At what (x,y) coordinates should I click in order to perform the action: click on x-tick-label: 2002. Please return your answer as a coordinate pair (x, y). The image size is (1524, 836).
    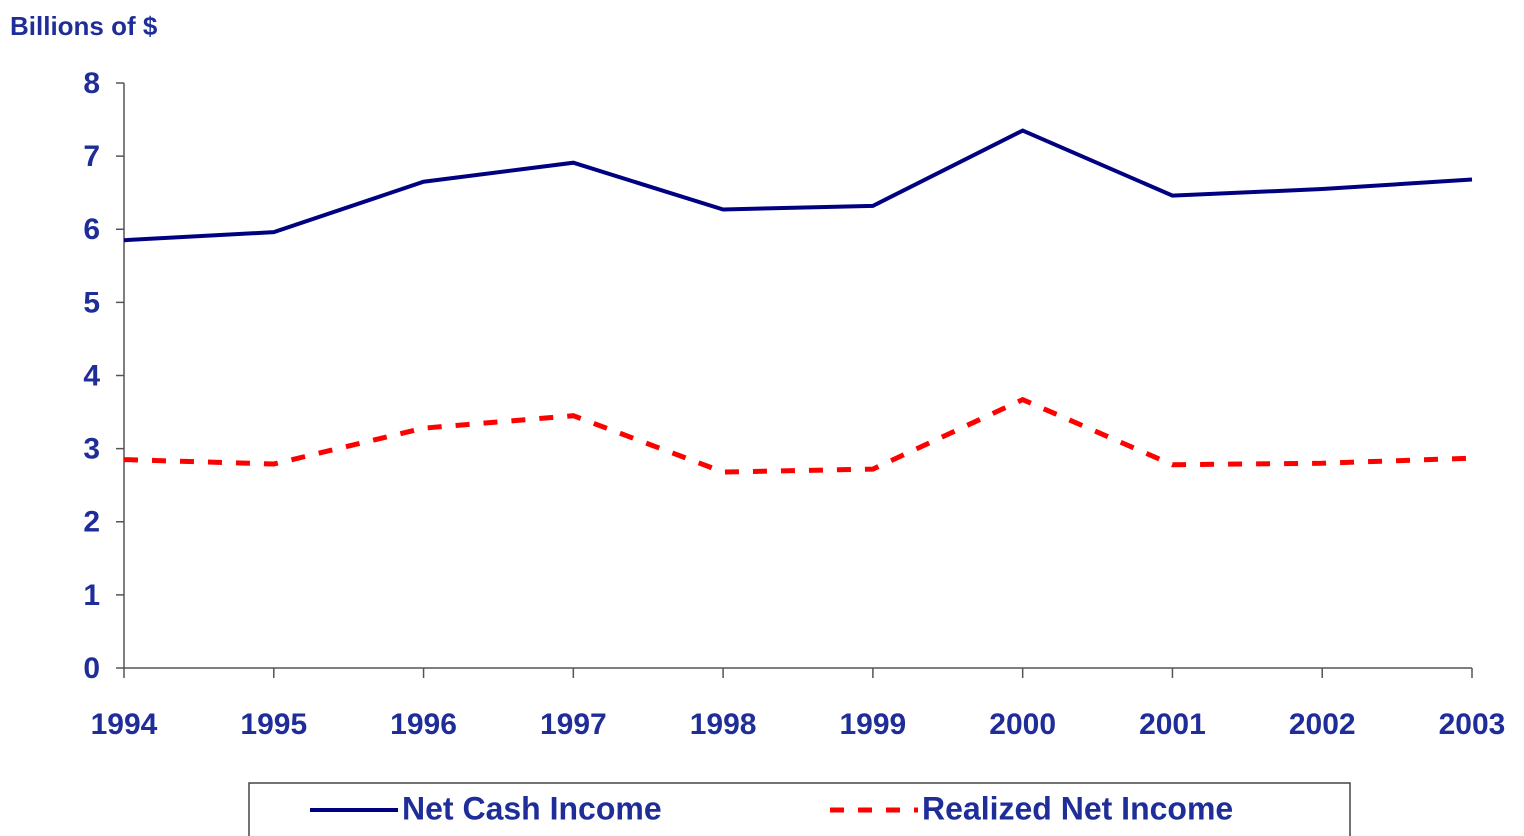
    Looking at the image, I should click on (1322, 724).